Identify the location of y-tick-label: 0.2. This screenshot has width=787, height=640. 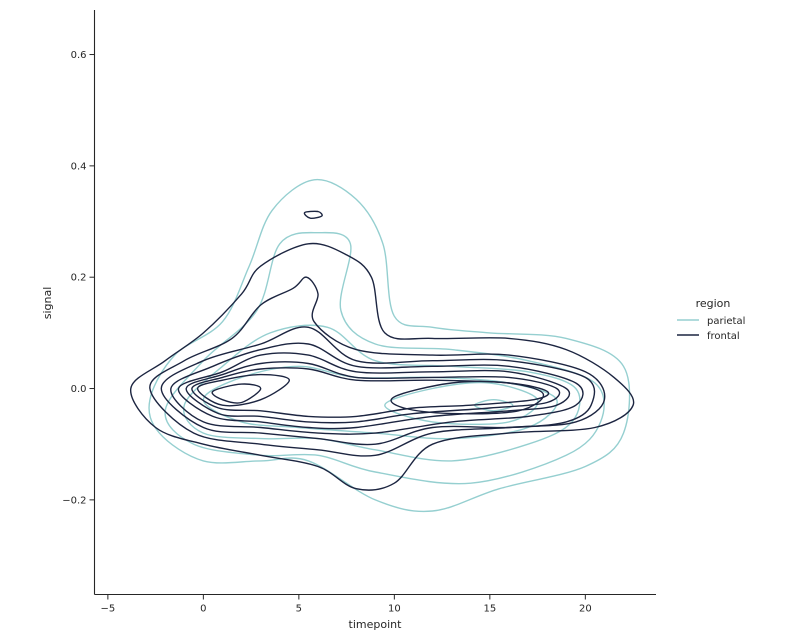
(79, 278).